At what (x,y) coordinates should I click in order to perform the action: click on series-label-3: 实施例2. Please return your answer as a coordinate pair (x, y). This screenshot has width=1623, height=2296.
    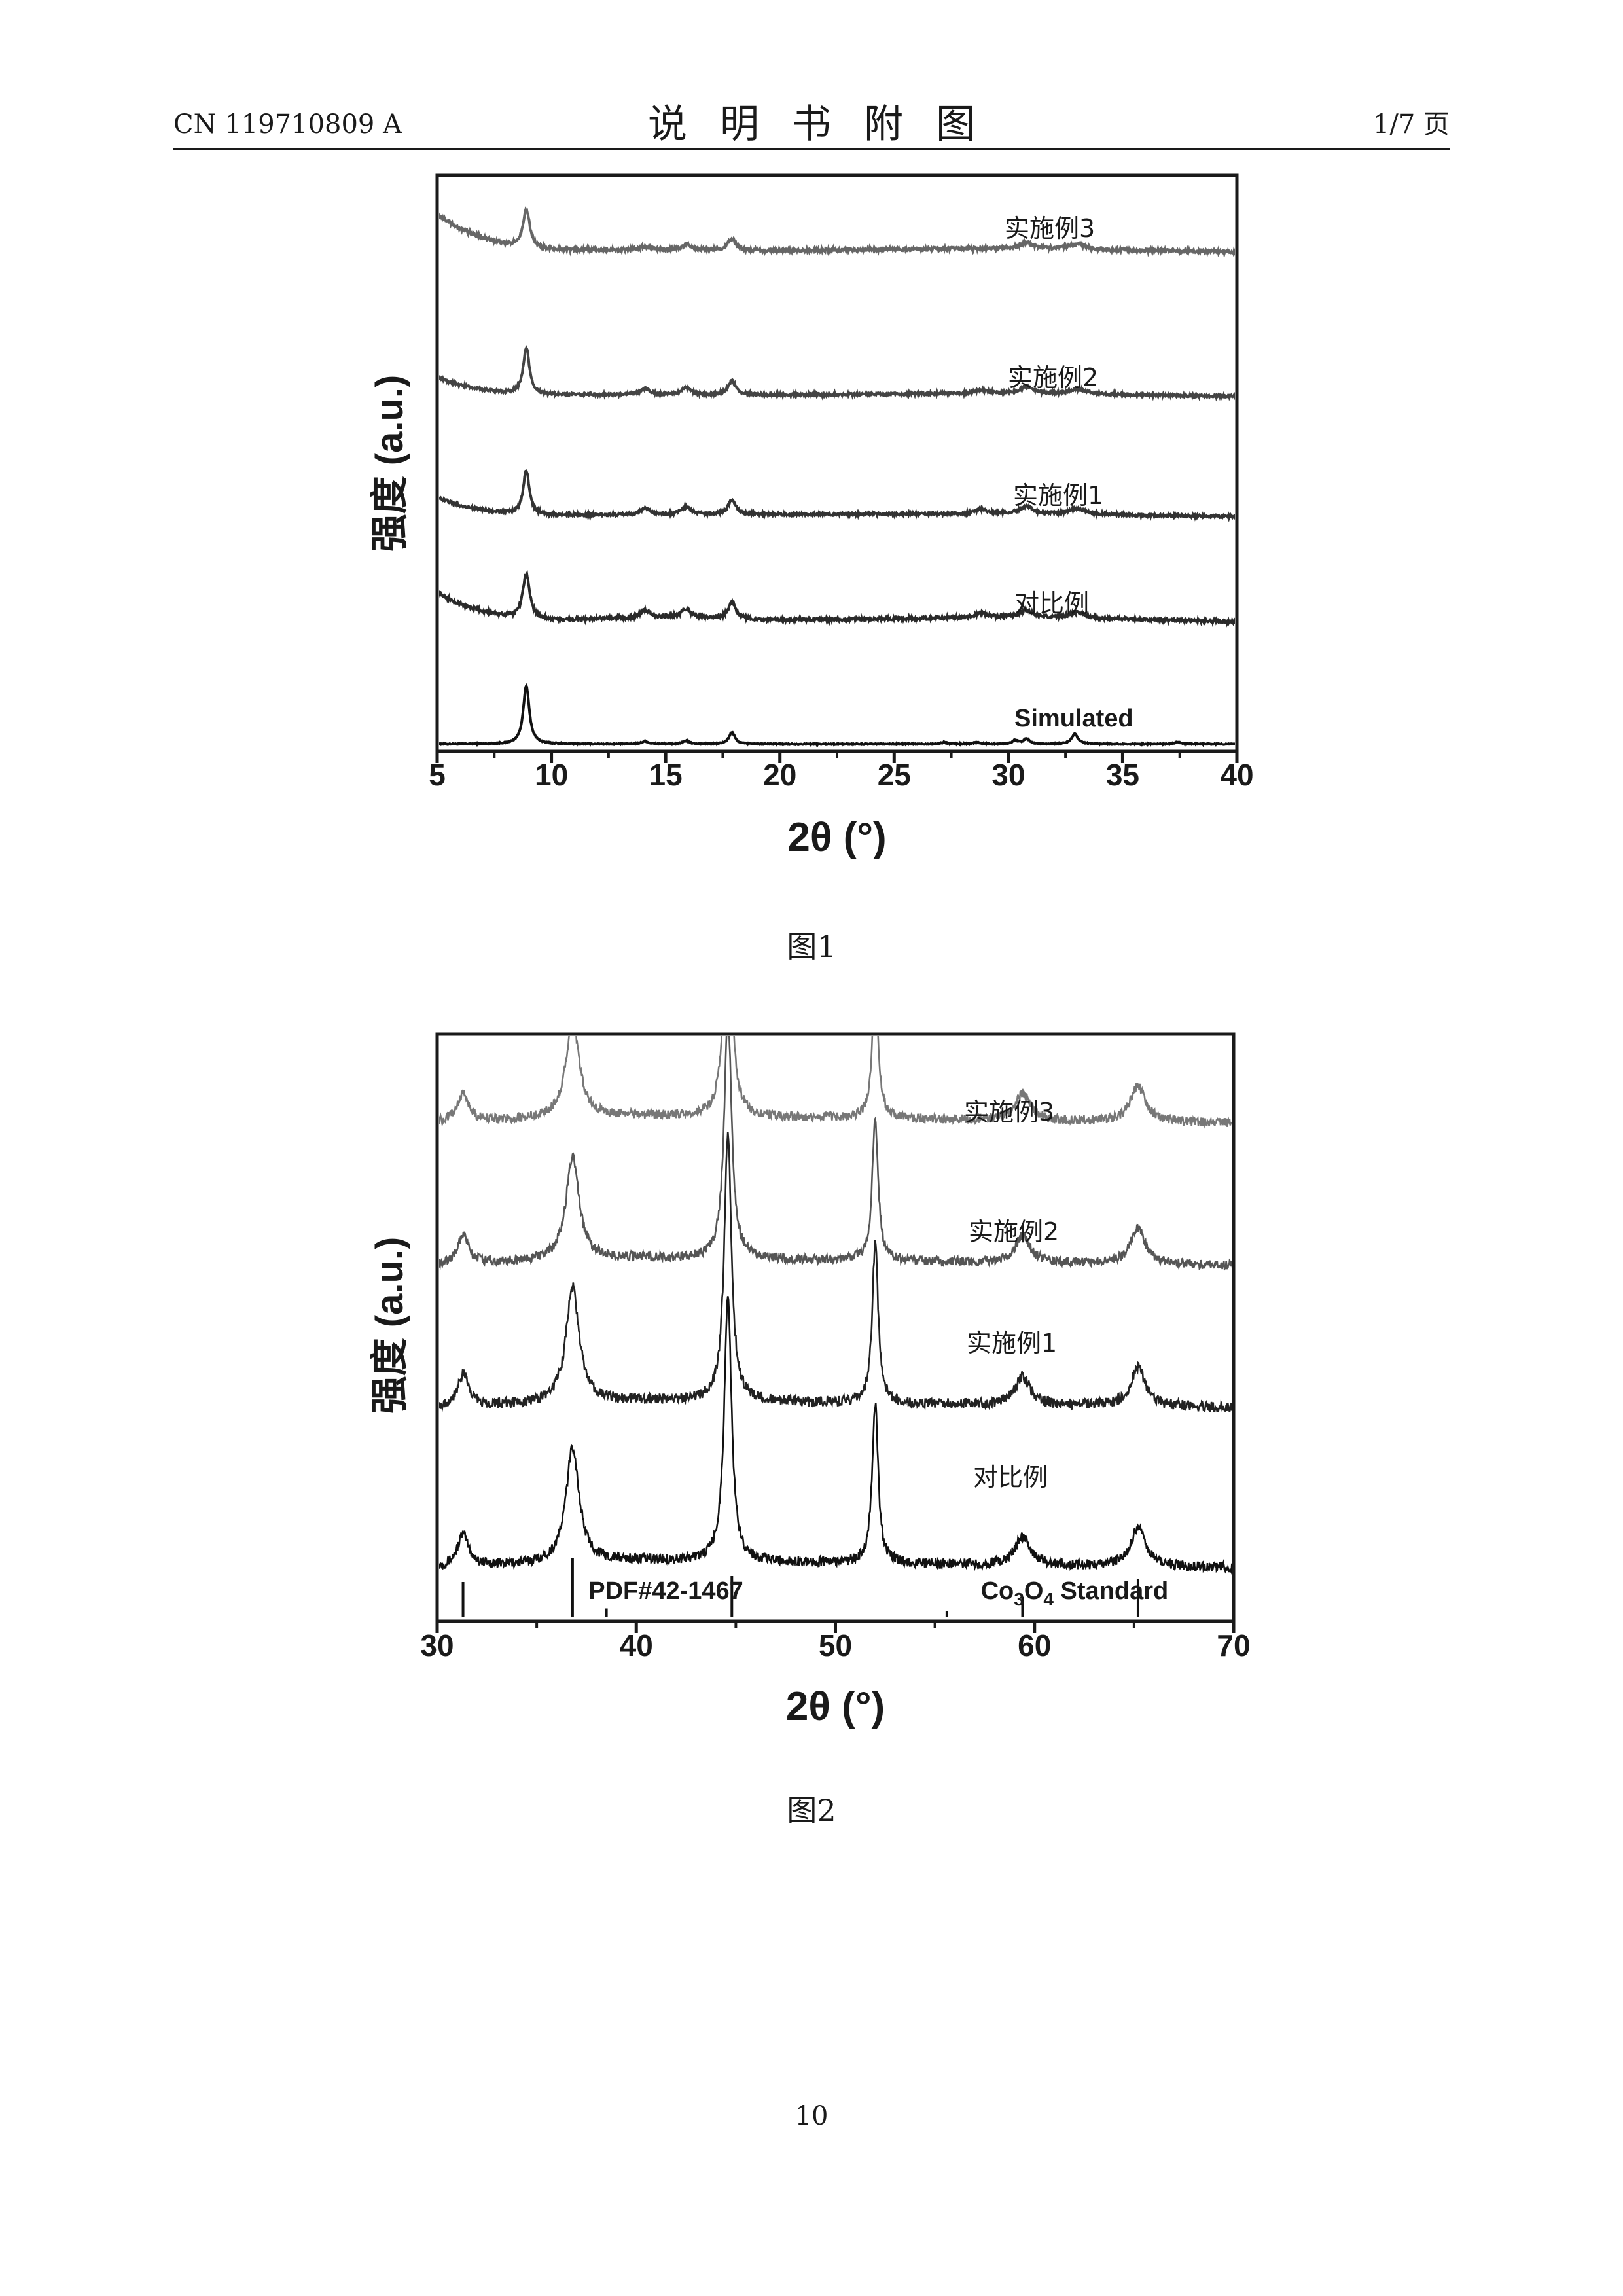
    Looking at the image, I should click on (1014, 1231).